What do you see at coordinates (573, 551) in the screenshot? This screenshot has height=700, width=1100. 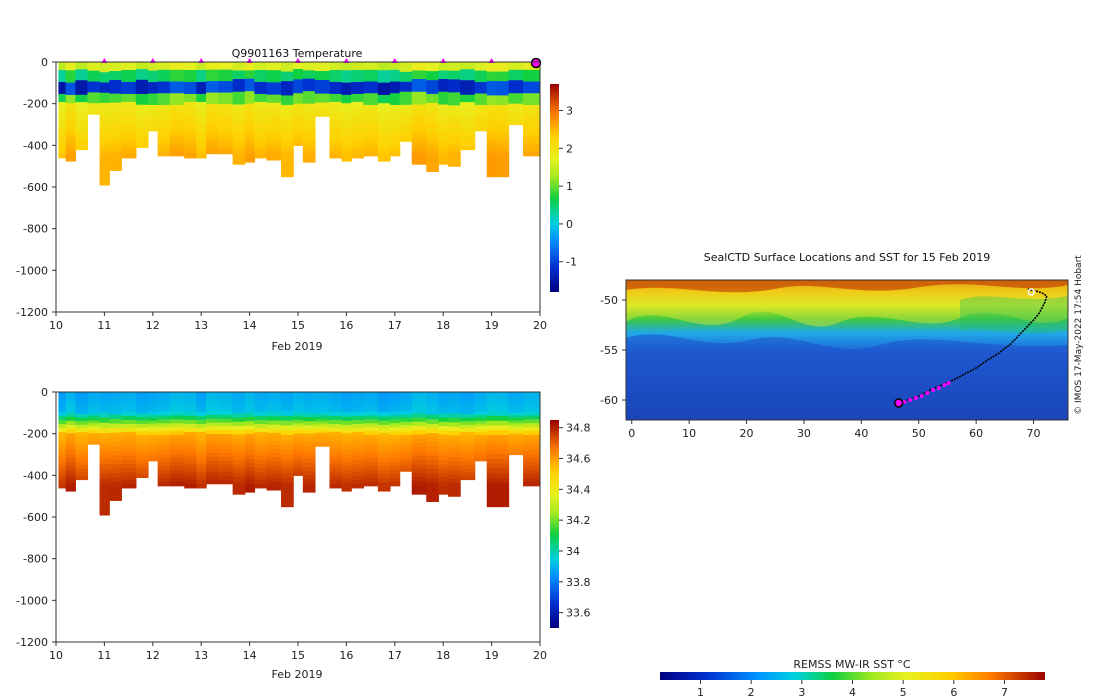 I see `colorbar-tick-label: 34` at bounding box center [573, 551].